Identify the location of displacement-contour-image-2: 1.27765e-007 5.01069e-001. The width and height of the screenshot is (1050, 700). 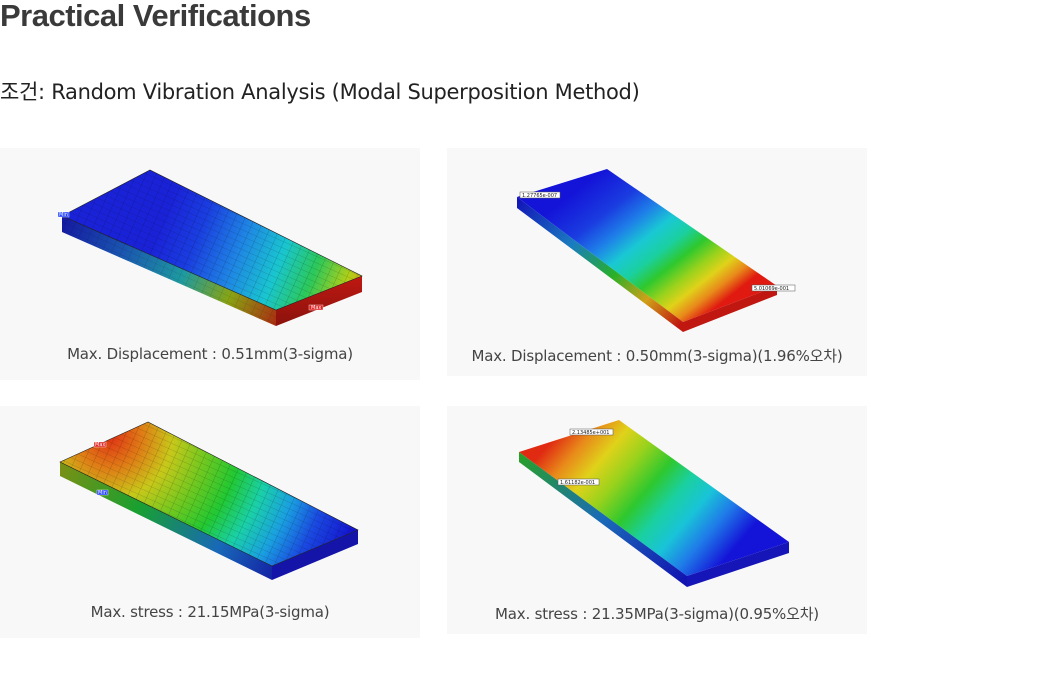
(656, 250).